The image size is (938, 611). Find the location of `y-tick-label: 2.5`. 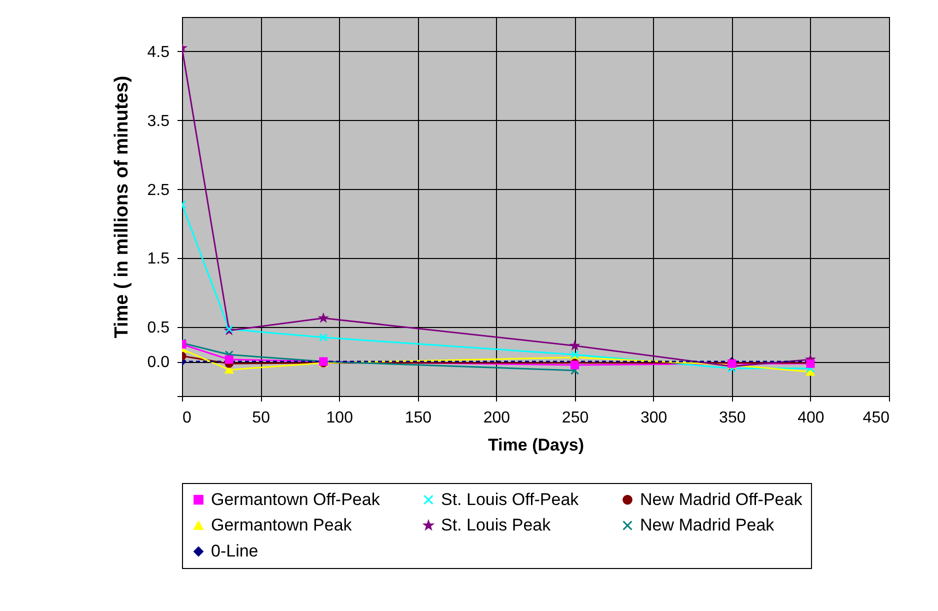

y-tick-label: 2.5 is located at coordinates (158, 190).